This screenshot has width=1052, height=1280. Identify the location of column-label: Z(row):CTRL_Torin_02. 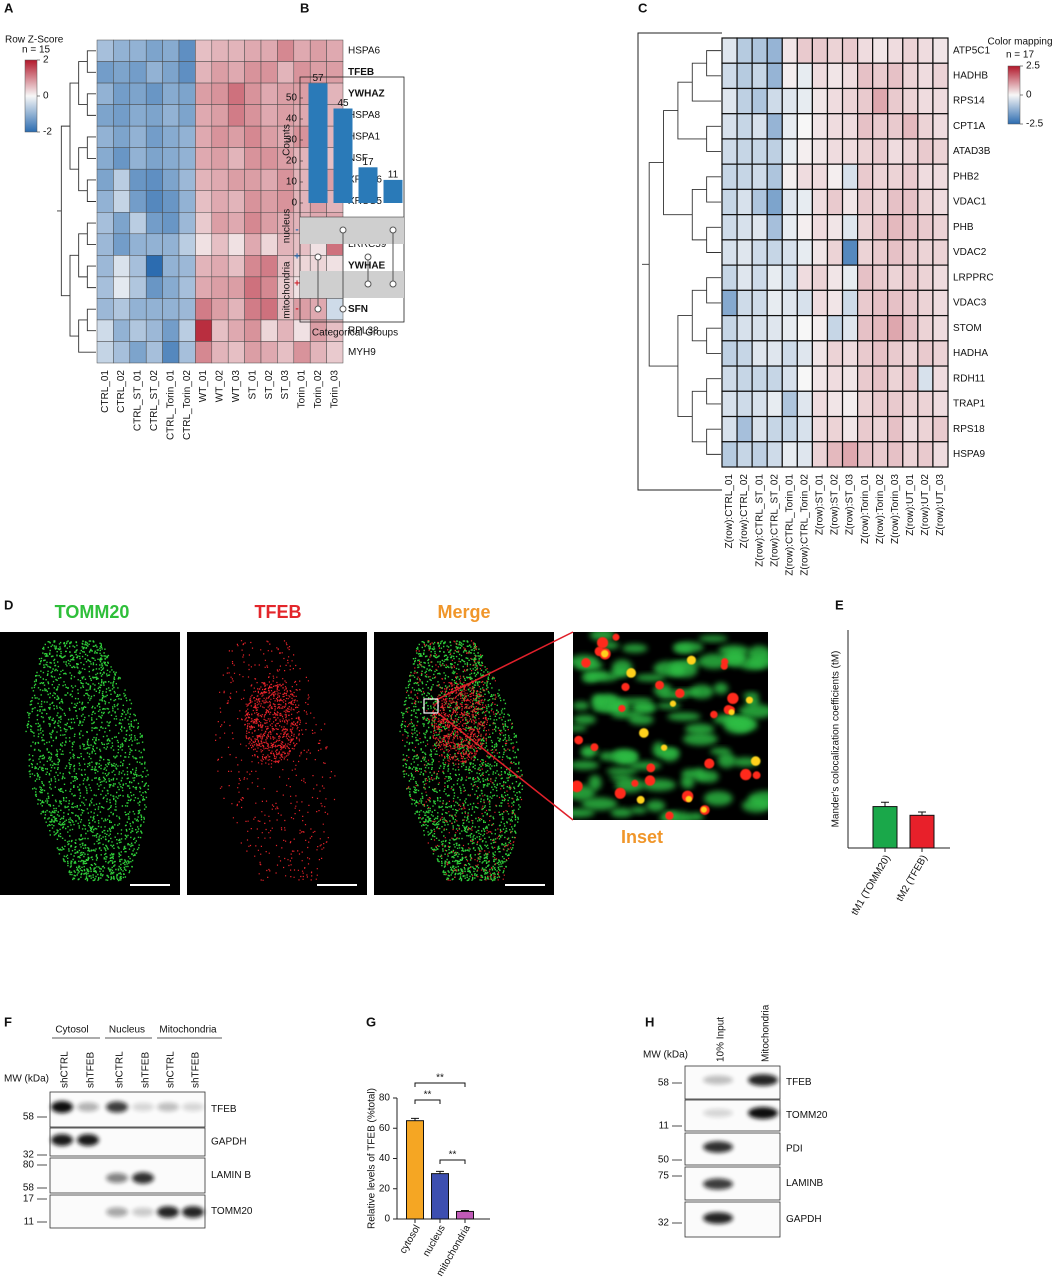
(805, 525).